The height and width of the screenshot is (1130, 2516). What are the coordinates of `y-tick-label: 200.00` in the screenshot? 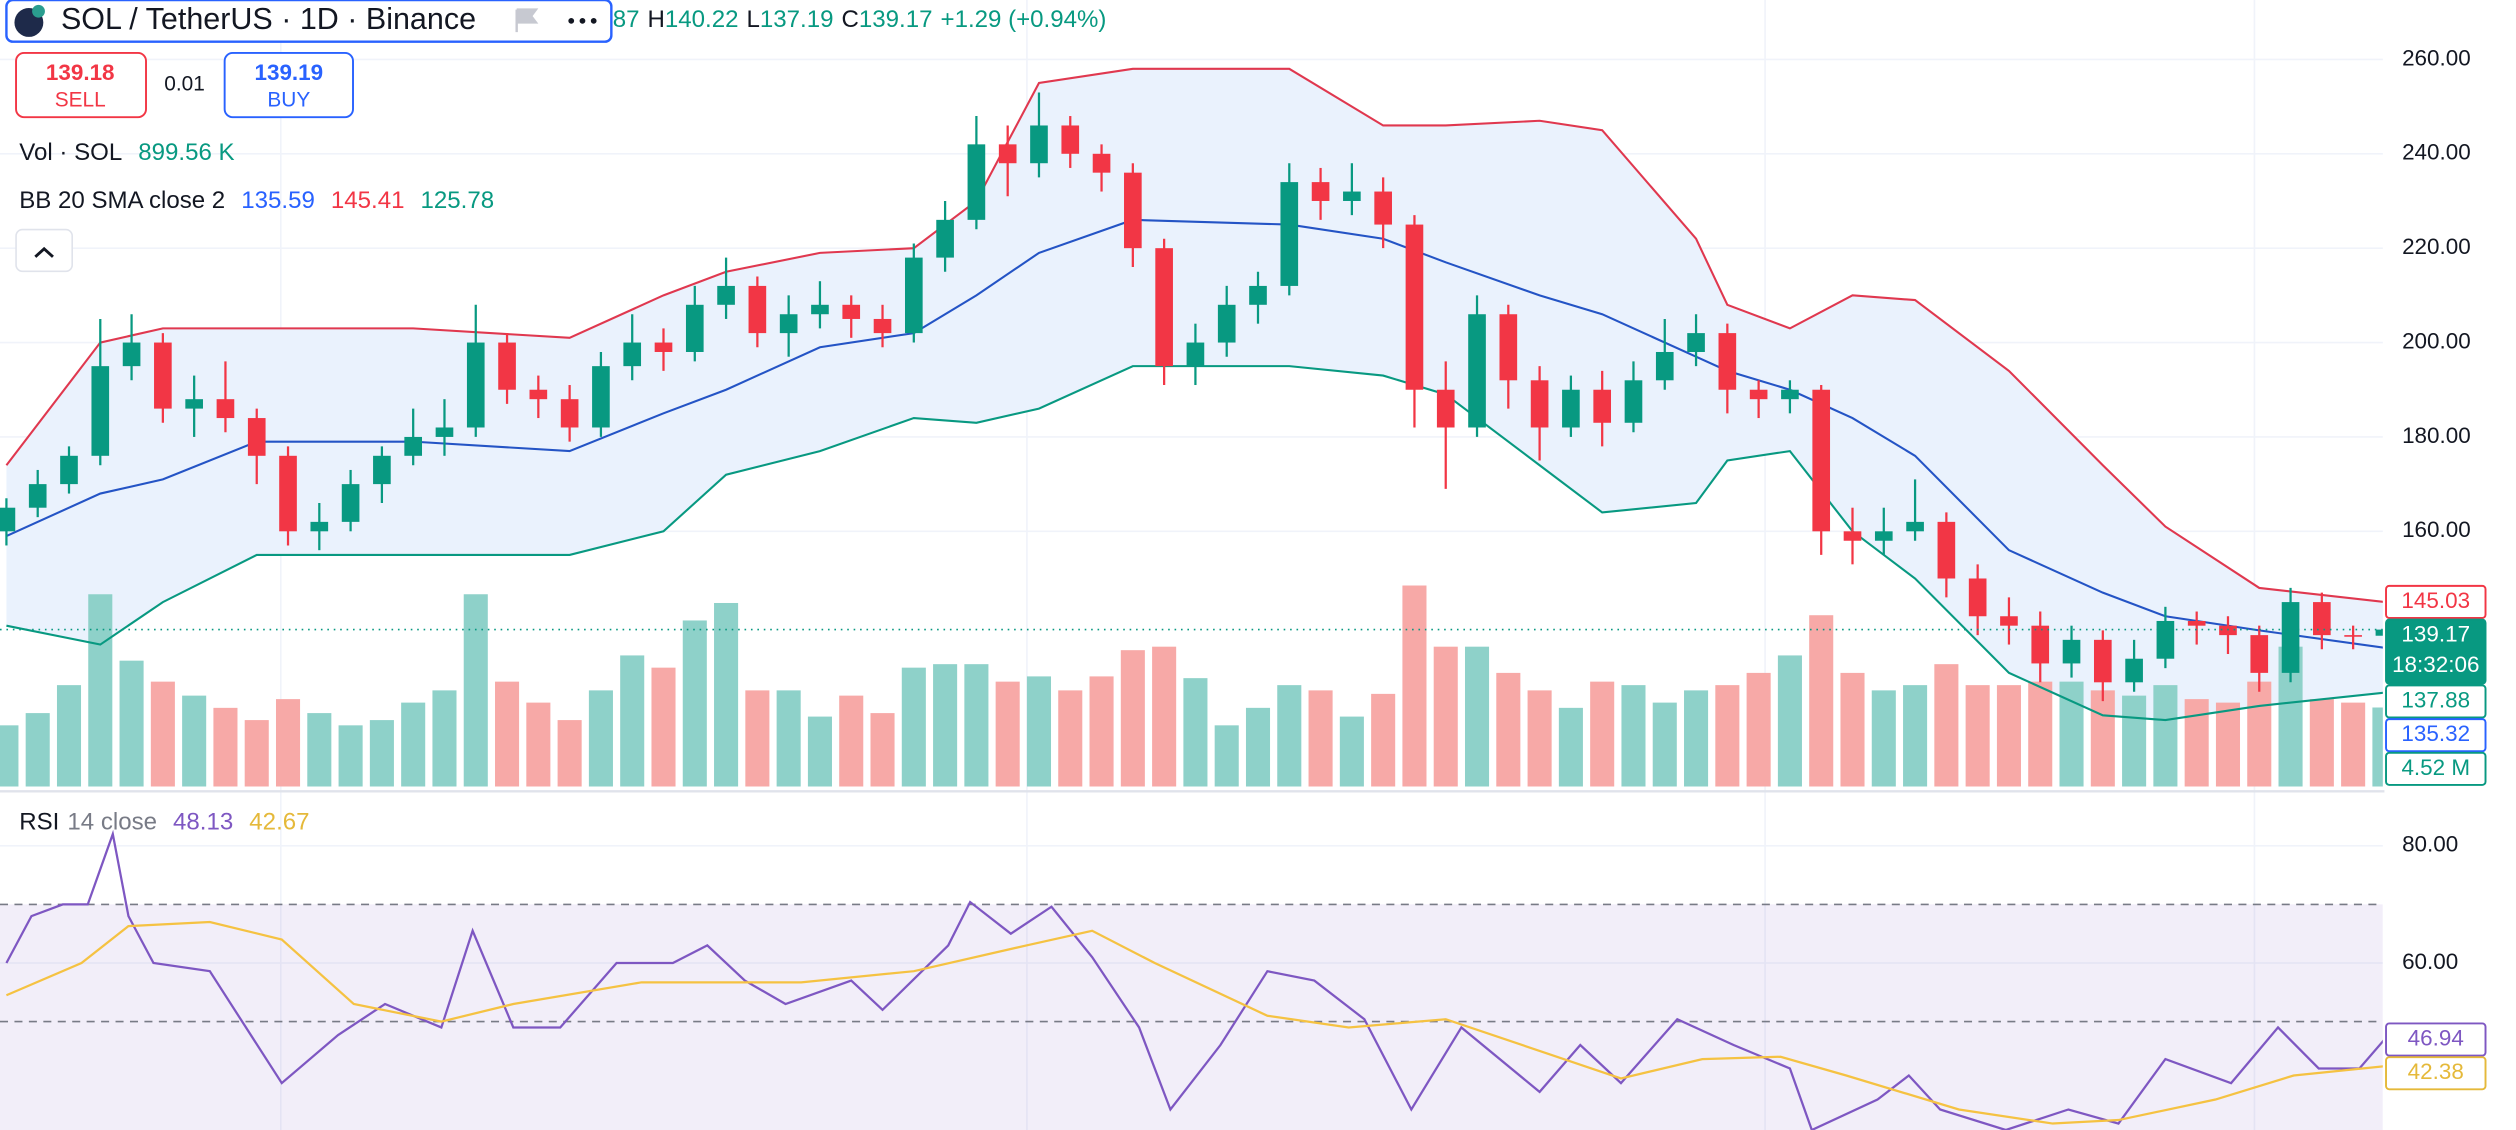 It's located at (2436, 340).